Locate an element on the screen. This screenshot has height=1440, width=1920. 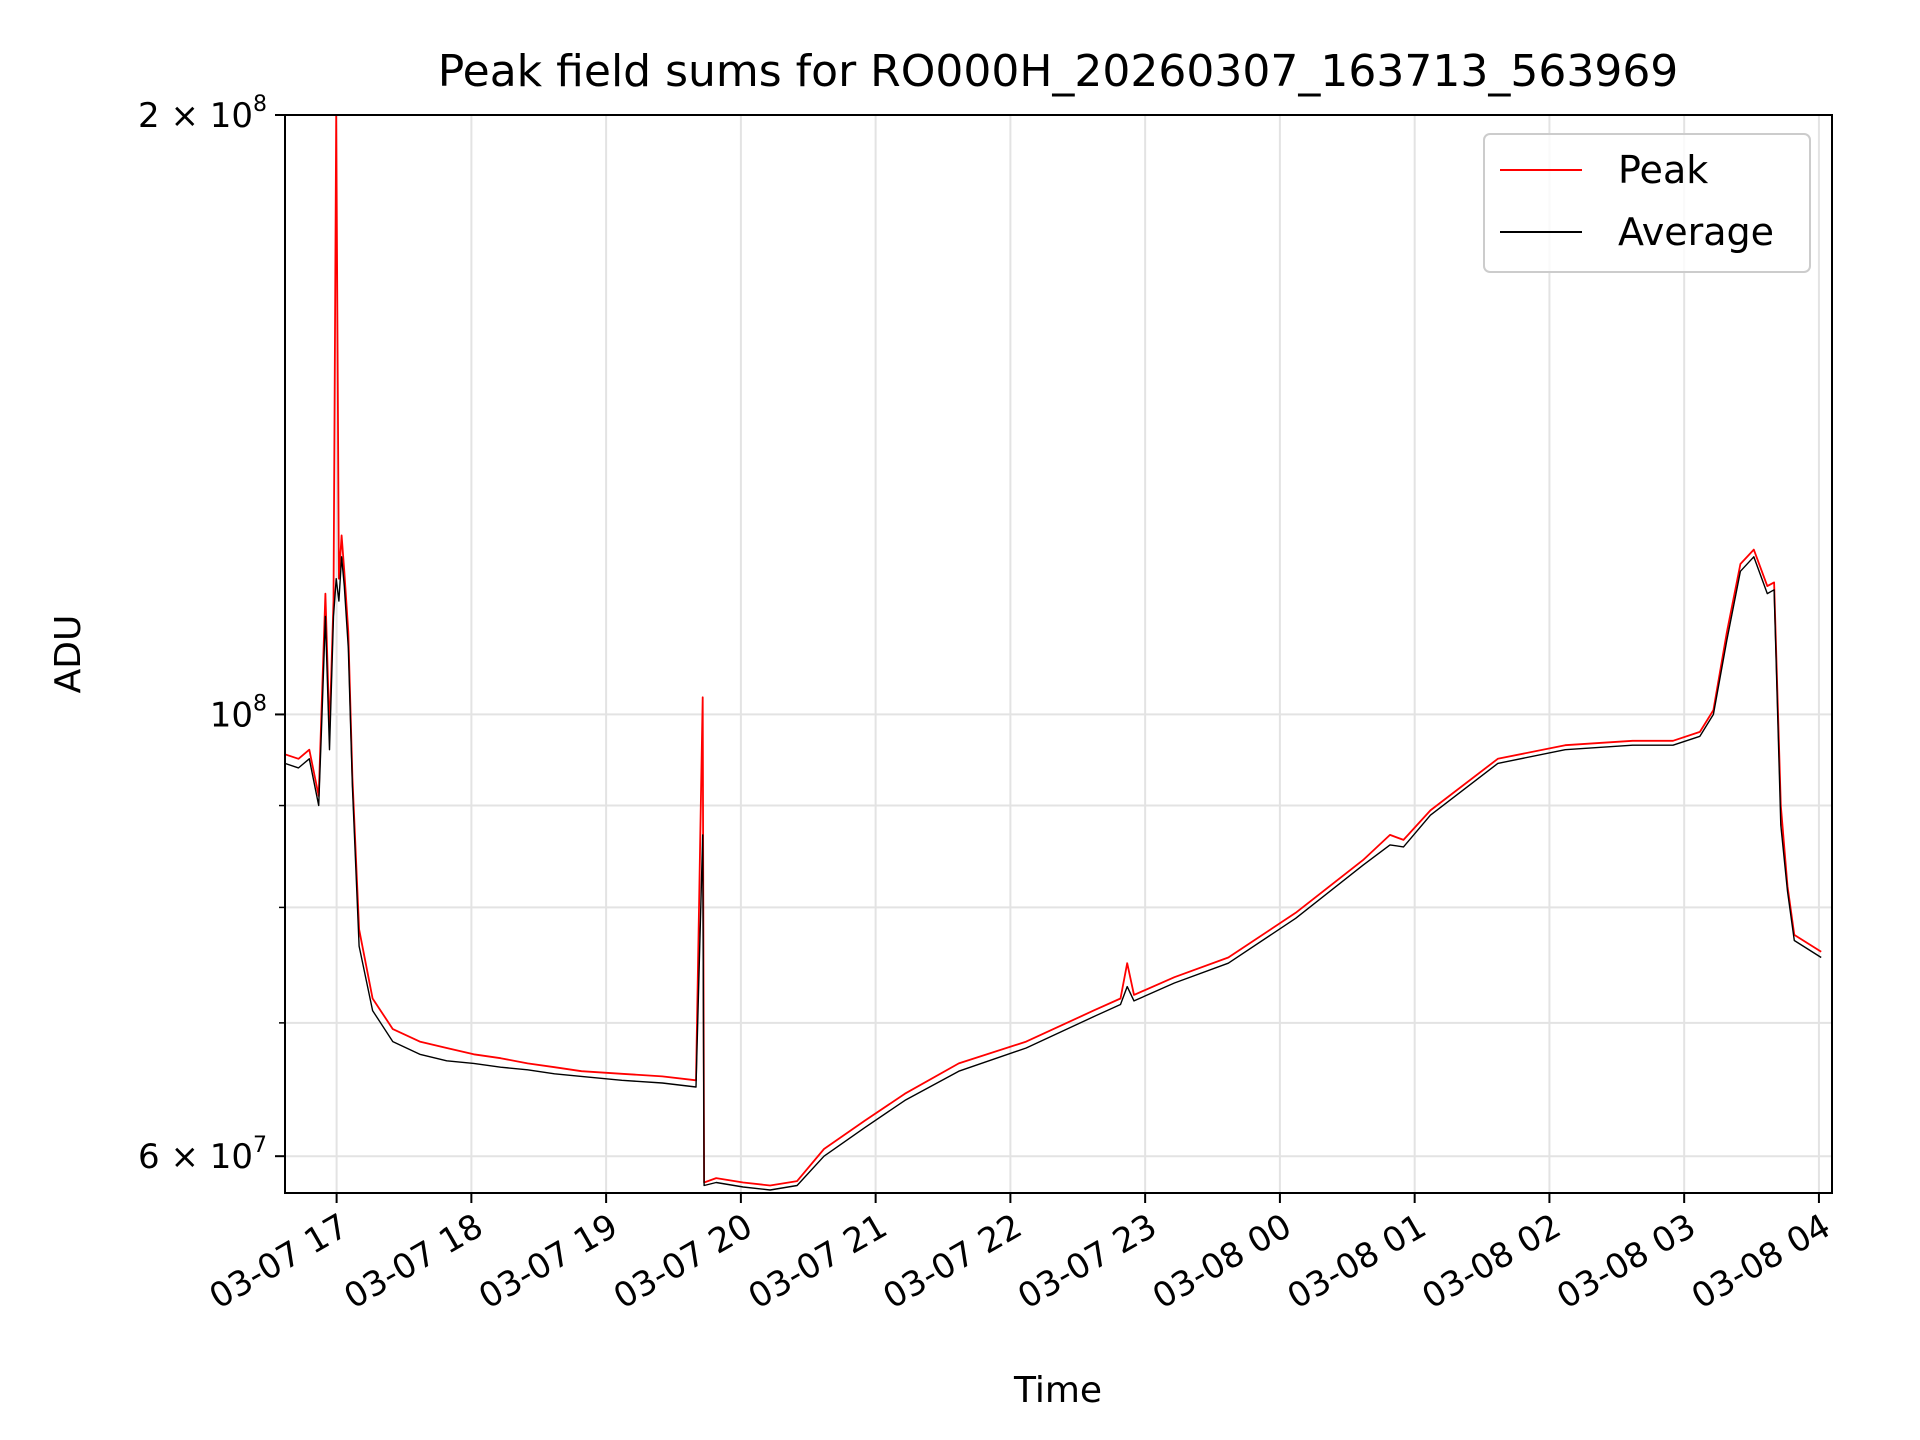
y-axis-label: ADU is located at coordinates (68, 654).